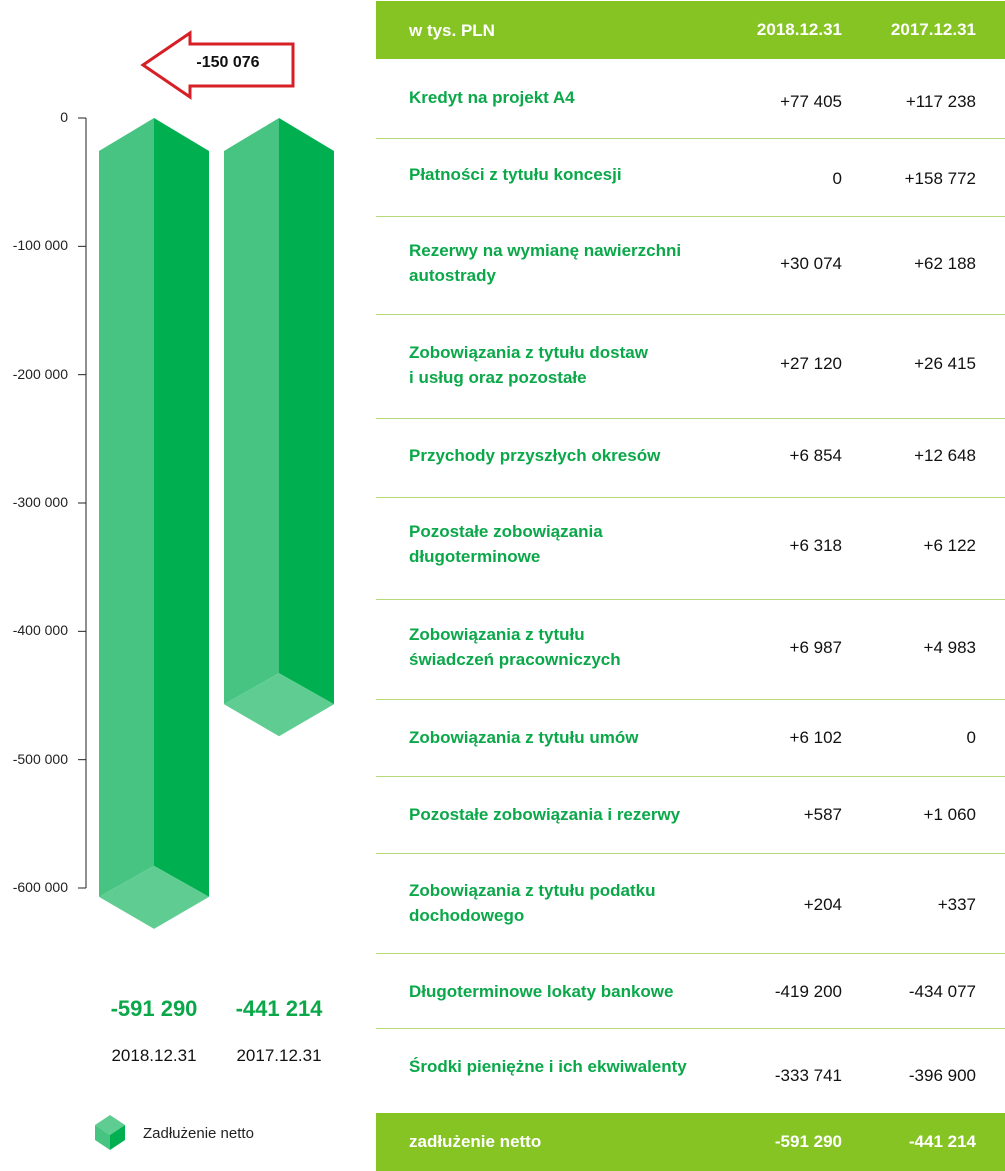 The height and width of the screenshot is (1171, 1005). What do you see at coordinates (956, 904) in the screenshot?
I see `row-value-2017: +337` at bounding box center [956, 904].